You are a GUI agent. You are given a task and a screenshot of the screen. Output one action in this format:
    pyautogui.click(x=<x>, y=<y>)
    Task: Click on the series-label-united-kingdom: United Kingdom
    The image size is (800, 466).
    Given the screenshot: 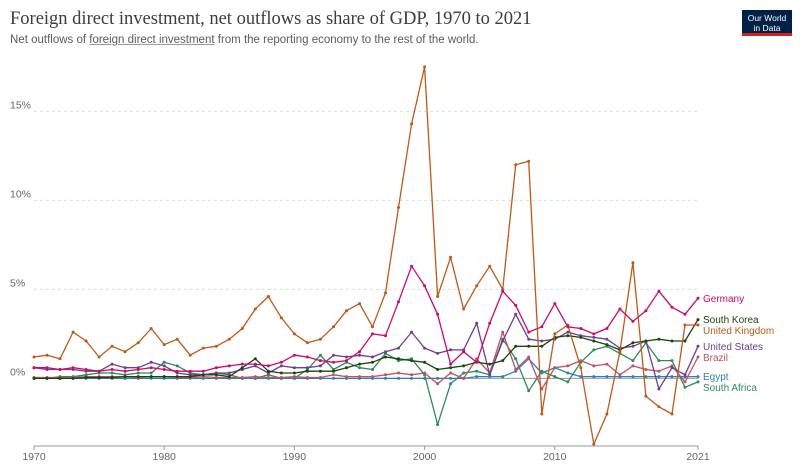 What is the action you would take?
    pyautogui.click(x=738, y=331)
    